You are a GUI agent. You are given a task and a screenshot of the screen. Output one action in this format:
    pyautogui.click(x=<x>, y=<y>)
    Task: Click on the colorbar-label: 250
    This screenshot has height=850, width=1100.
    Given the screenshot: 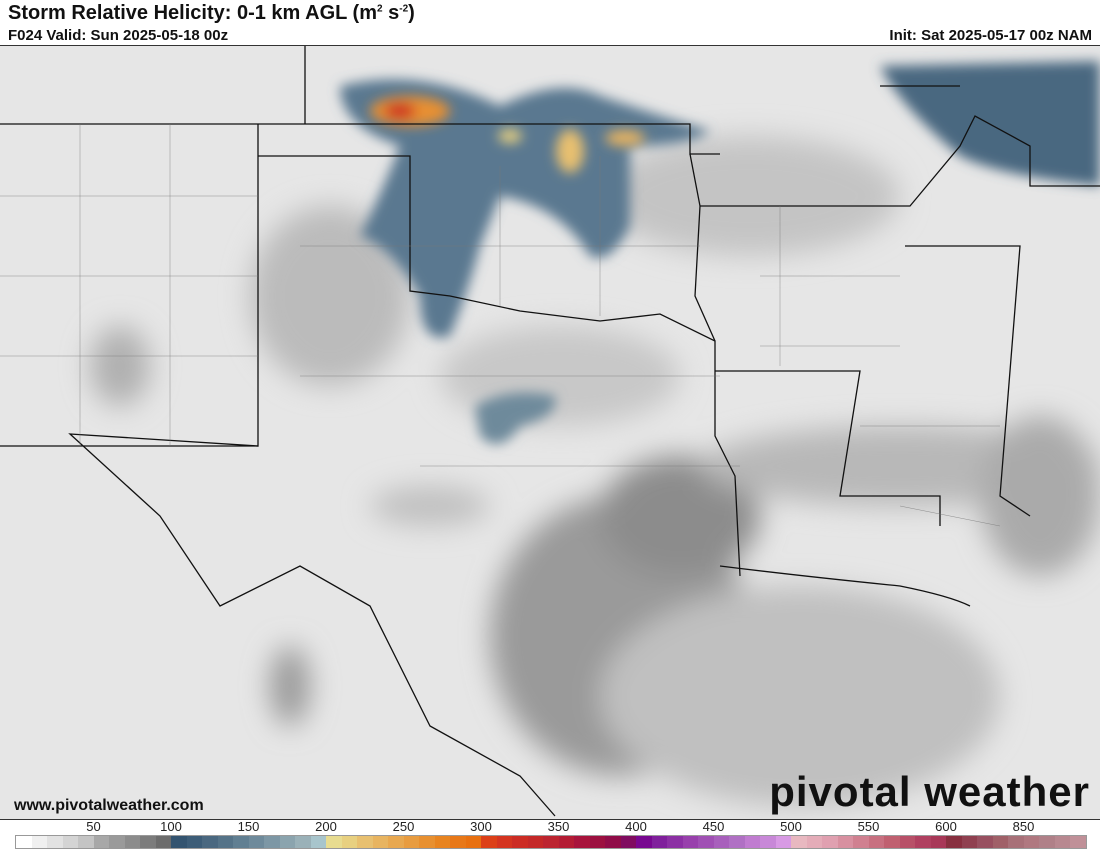 What is the action you would take?
    pyautogui.click(x=403, y=826)
    